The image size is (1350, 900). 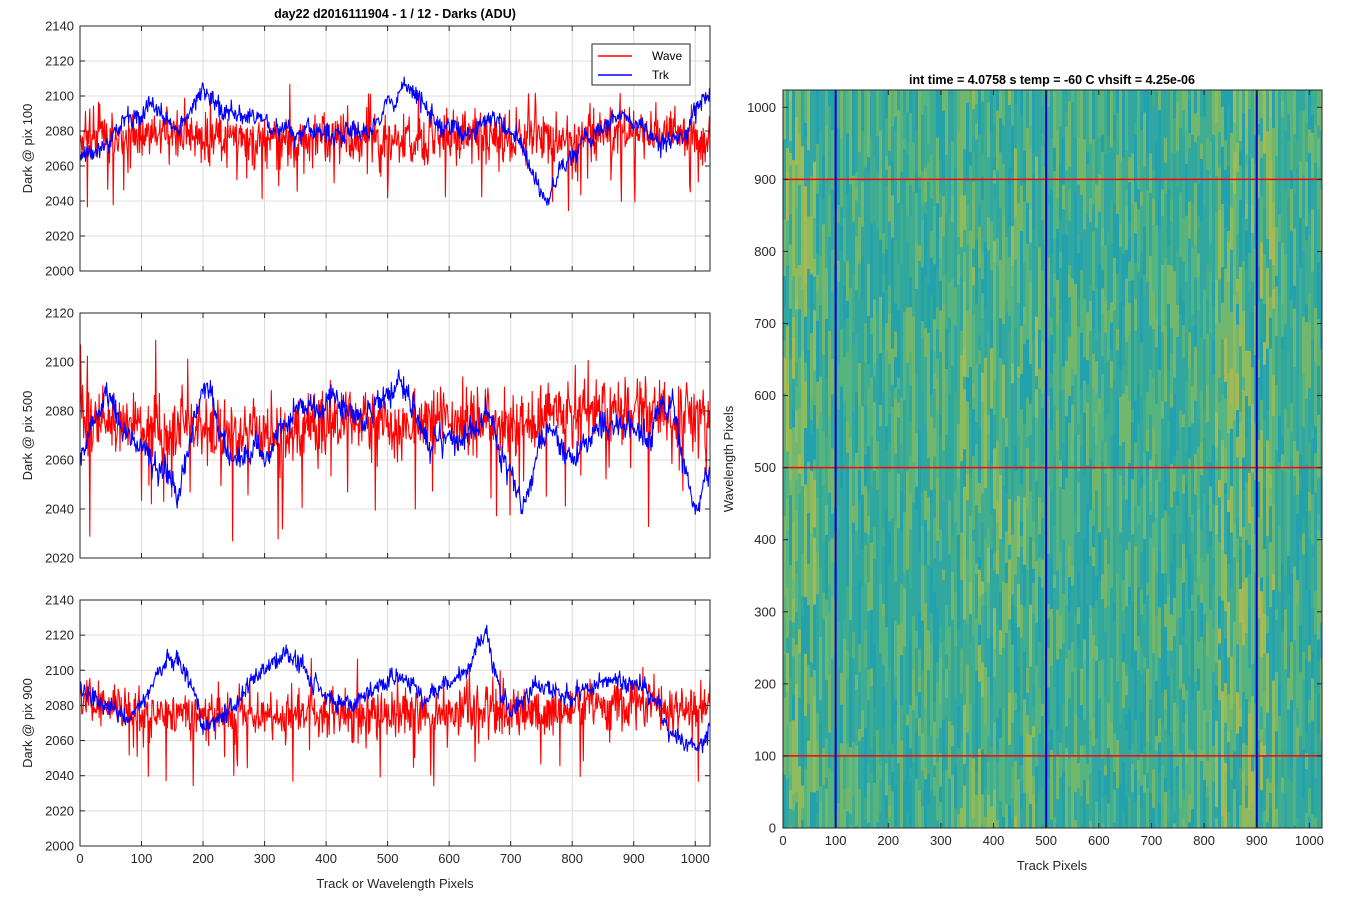 I want to click on panel-2-ylabel: Dark @ pix 500, so click(x=27, y=436).